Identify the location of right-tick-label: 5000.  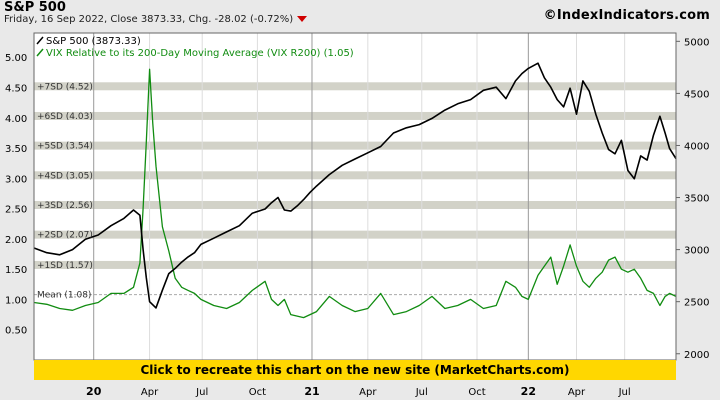
(696, 42).